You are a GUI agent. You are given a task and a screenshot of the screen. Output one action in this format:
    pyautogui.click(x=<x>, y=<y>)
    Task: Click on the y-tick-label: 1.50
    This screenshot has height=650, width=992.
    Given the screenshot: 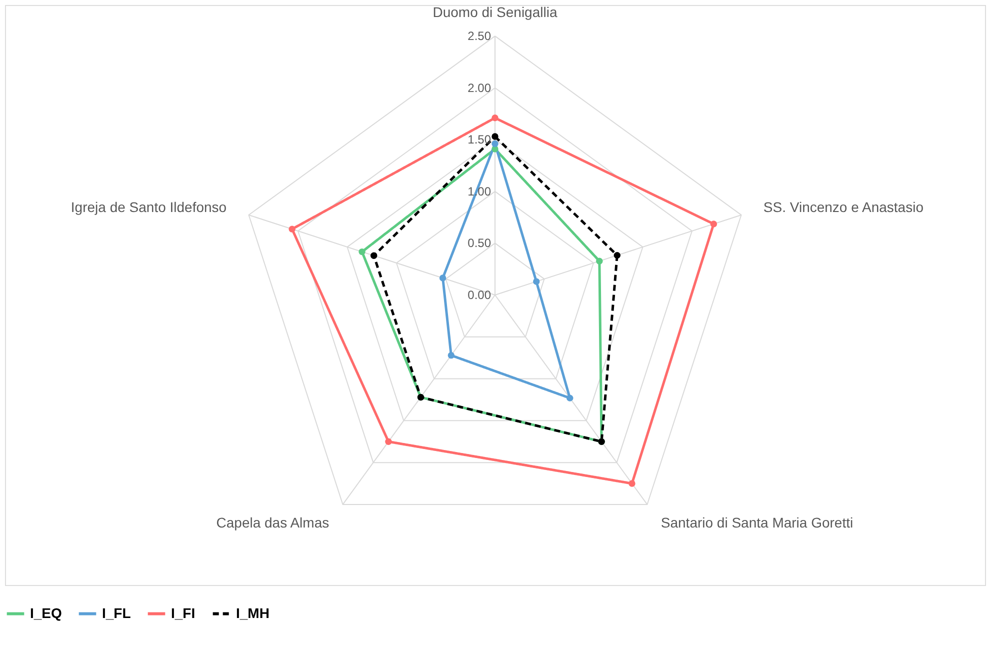 What is the action you would take?
    pyautogui.click(x=480, y=139)
    